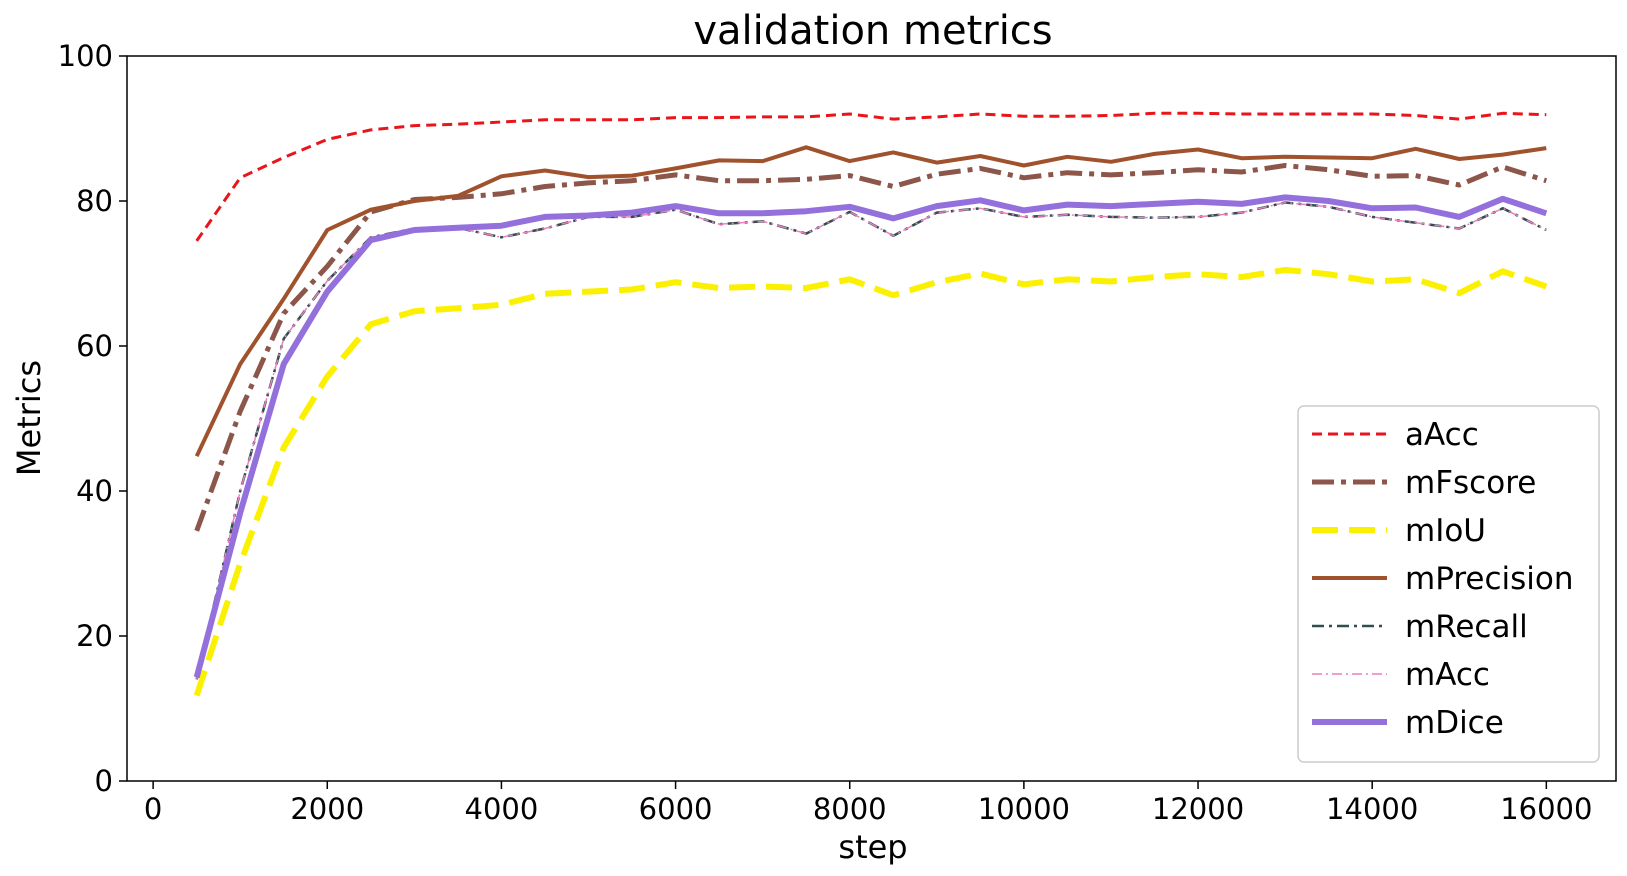 This screenshot has height=876, width=1627. What do you see at coordinates (94, 636) in the screenshot?
I see `y-tick-label: 20` at bounding box center [94, 636].